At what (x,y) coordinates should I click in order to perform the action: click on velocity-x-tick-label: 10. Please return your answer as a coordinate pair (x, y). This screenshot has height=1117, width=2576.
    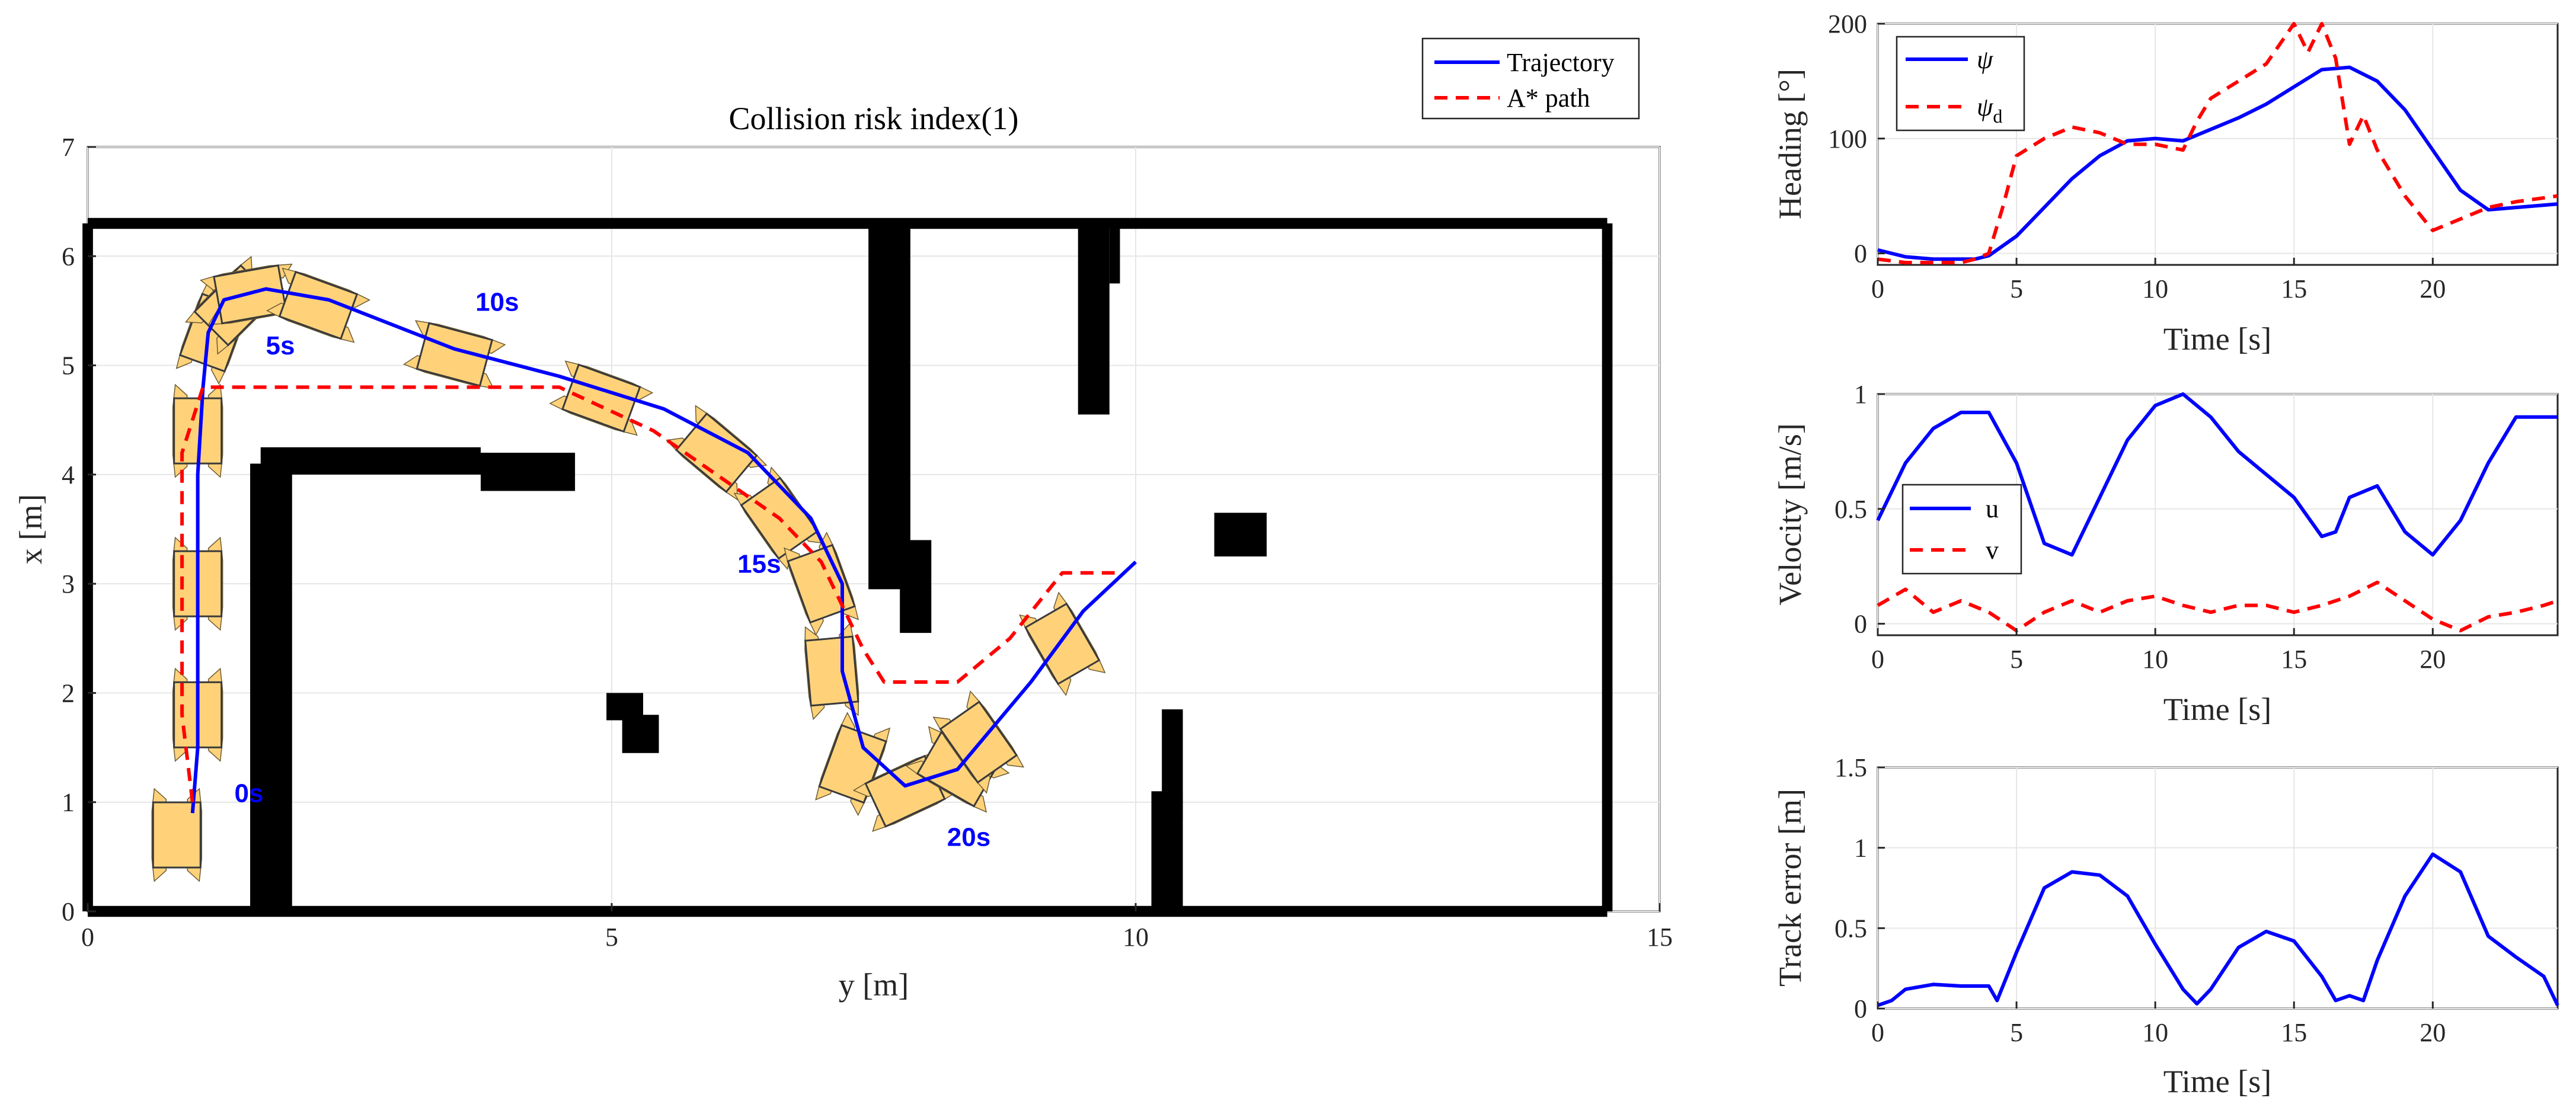
    Looking at the image, I should click on (2155, 659).